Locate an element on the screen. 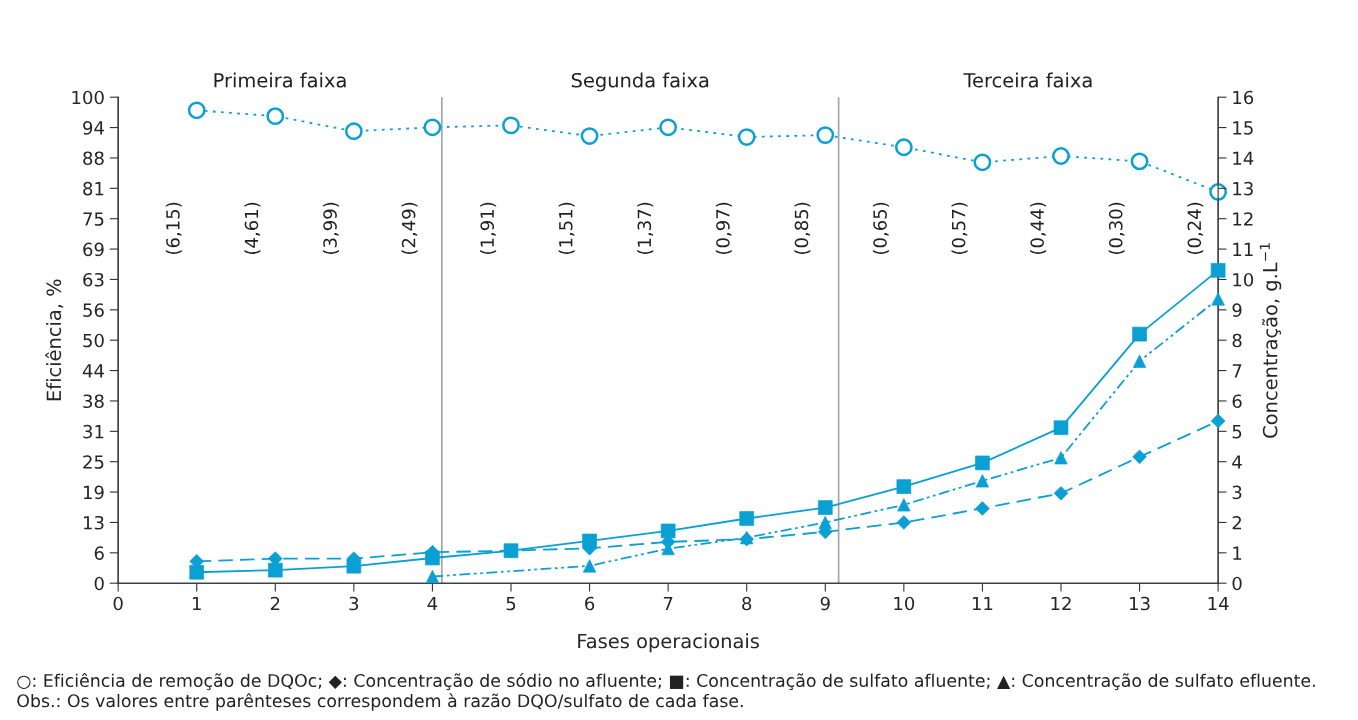 The height and width of the screenshot is (720, 1358). y2-tick-label: 2 is located at coordinates (1236, 522).